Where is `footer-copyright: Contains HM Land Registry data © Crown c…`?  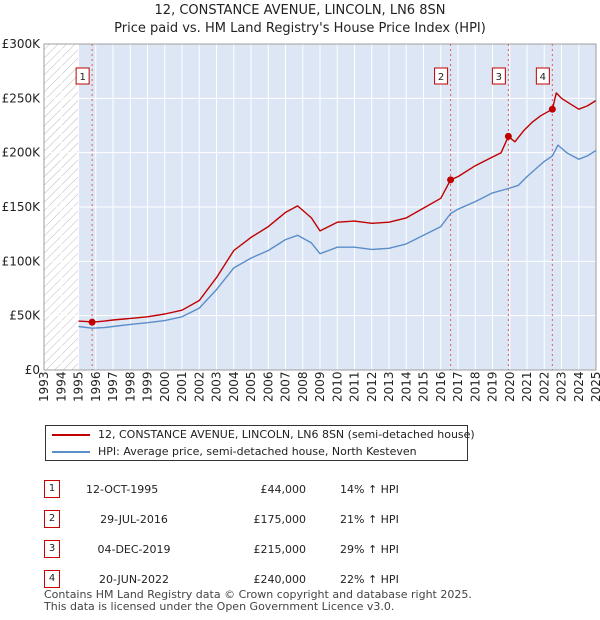
footer-copyright: Contains HM Land Registry data © Crown c… is located at coordinates (258, 594).